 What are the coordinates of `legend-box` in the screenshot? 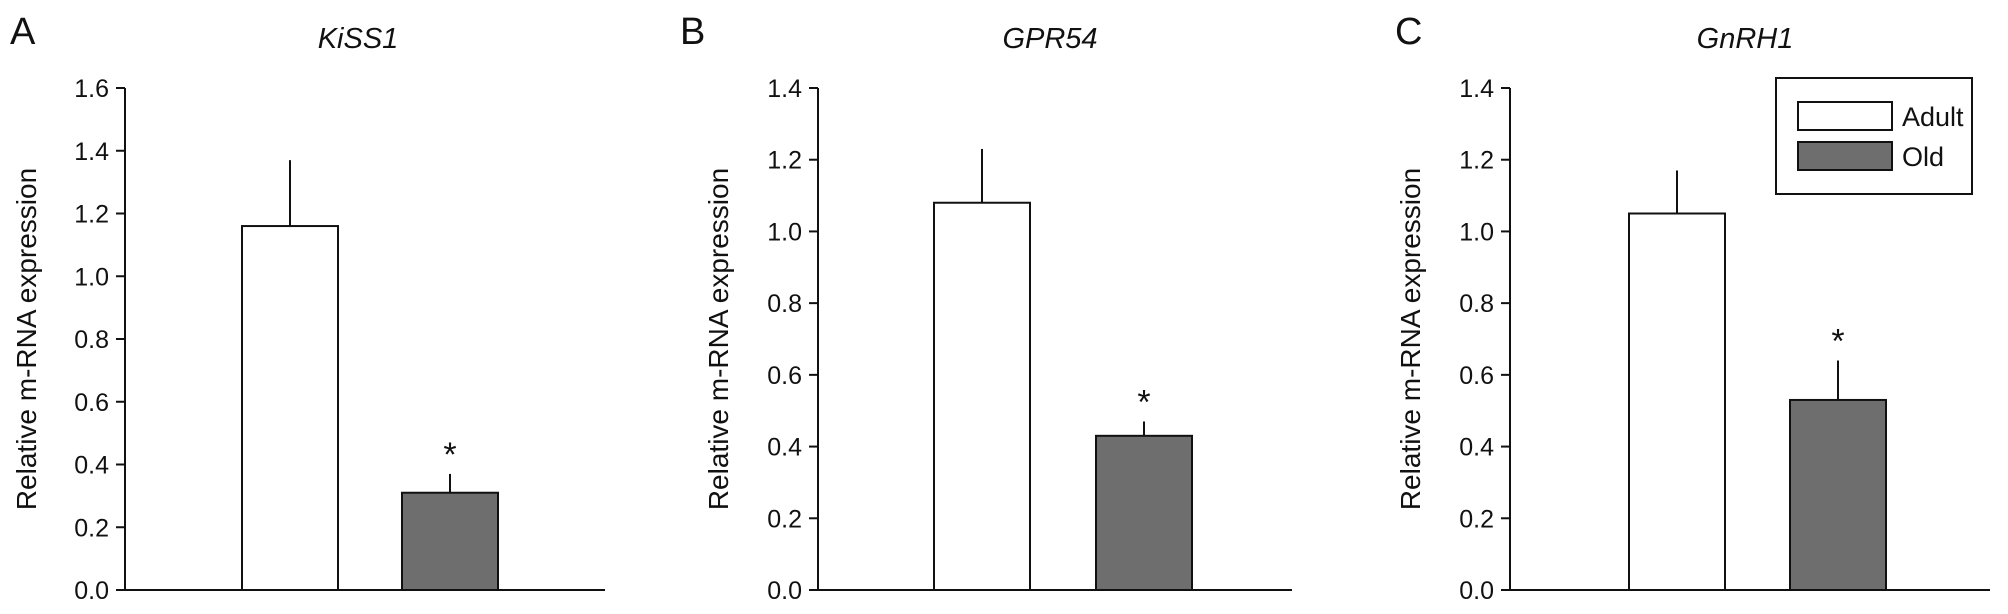 It's located at (1874, 136).